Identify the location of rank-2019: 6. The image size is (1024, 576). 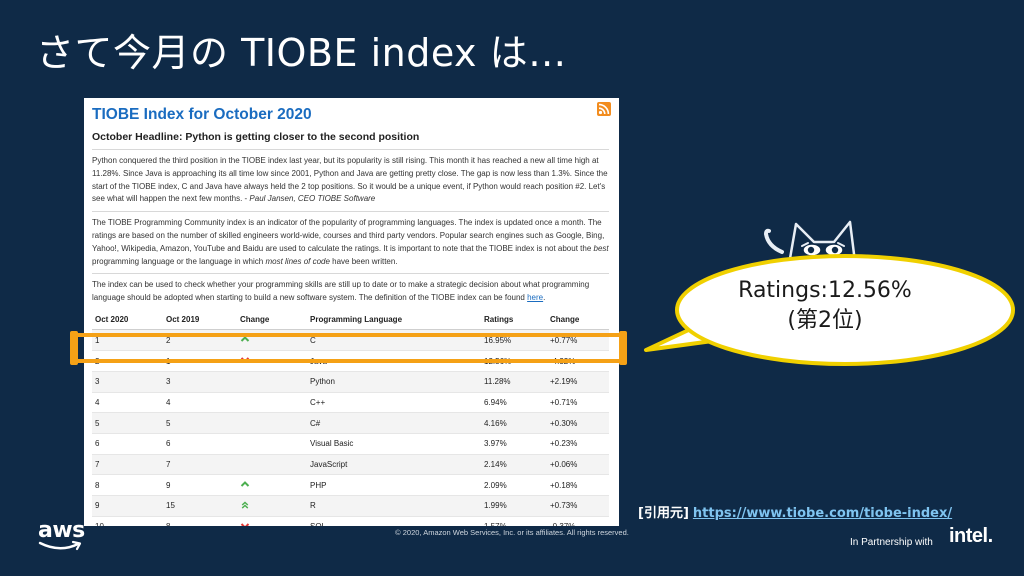
(203, 444).